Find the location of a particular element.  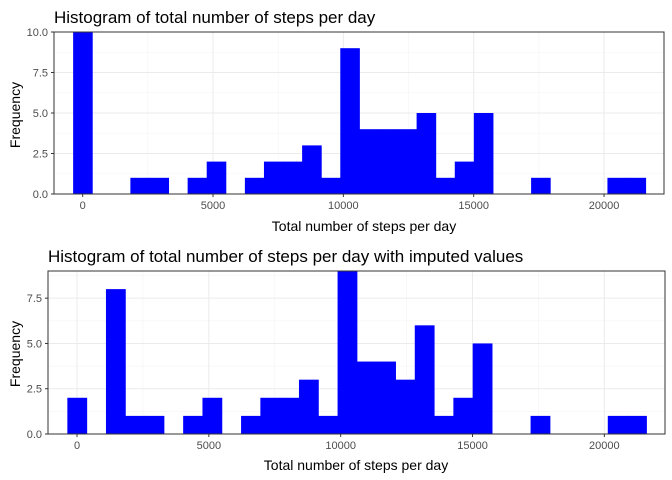

y-axis-ticks: 0.0 2.5 5.0 7.5 10.0 is located at coordinates (40, 114).